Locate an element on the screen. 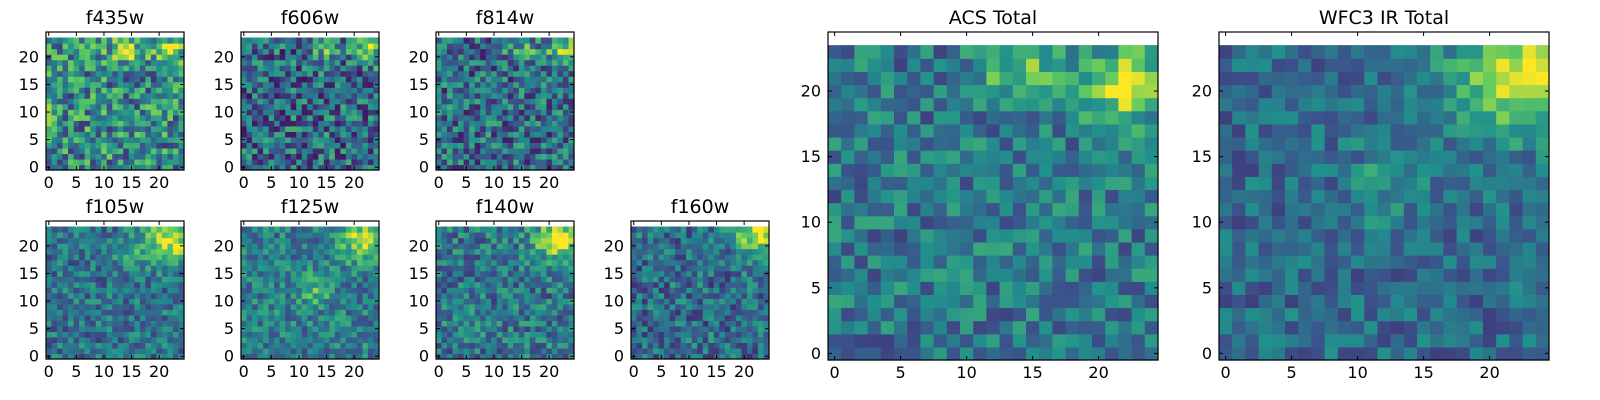  x-tick-label: 10 is located at coordinates (689, 371).